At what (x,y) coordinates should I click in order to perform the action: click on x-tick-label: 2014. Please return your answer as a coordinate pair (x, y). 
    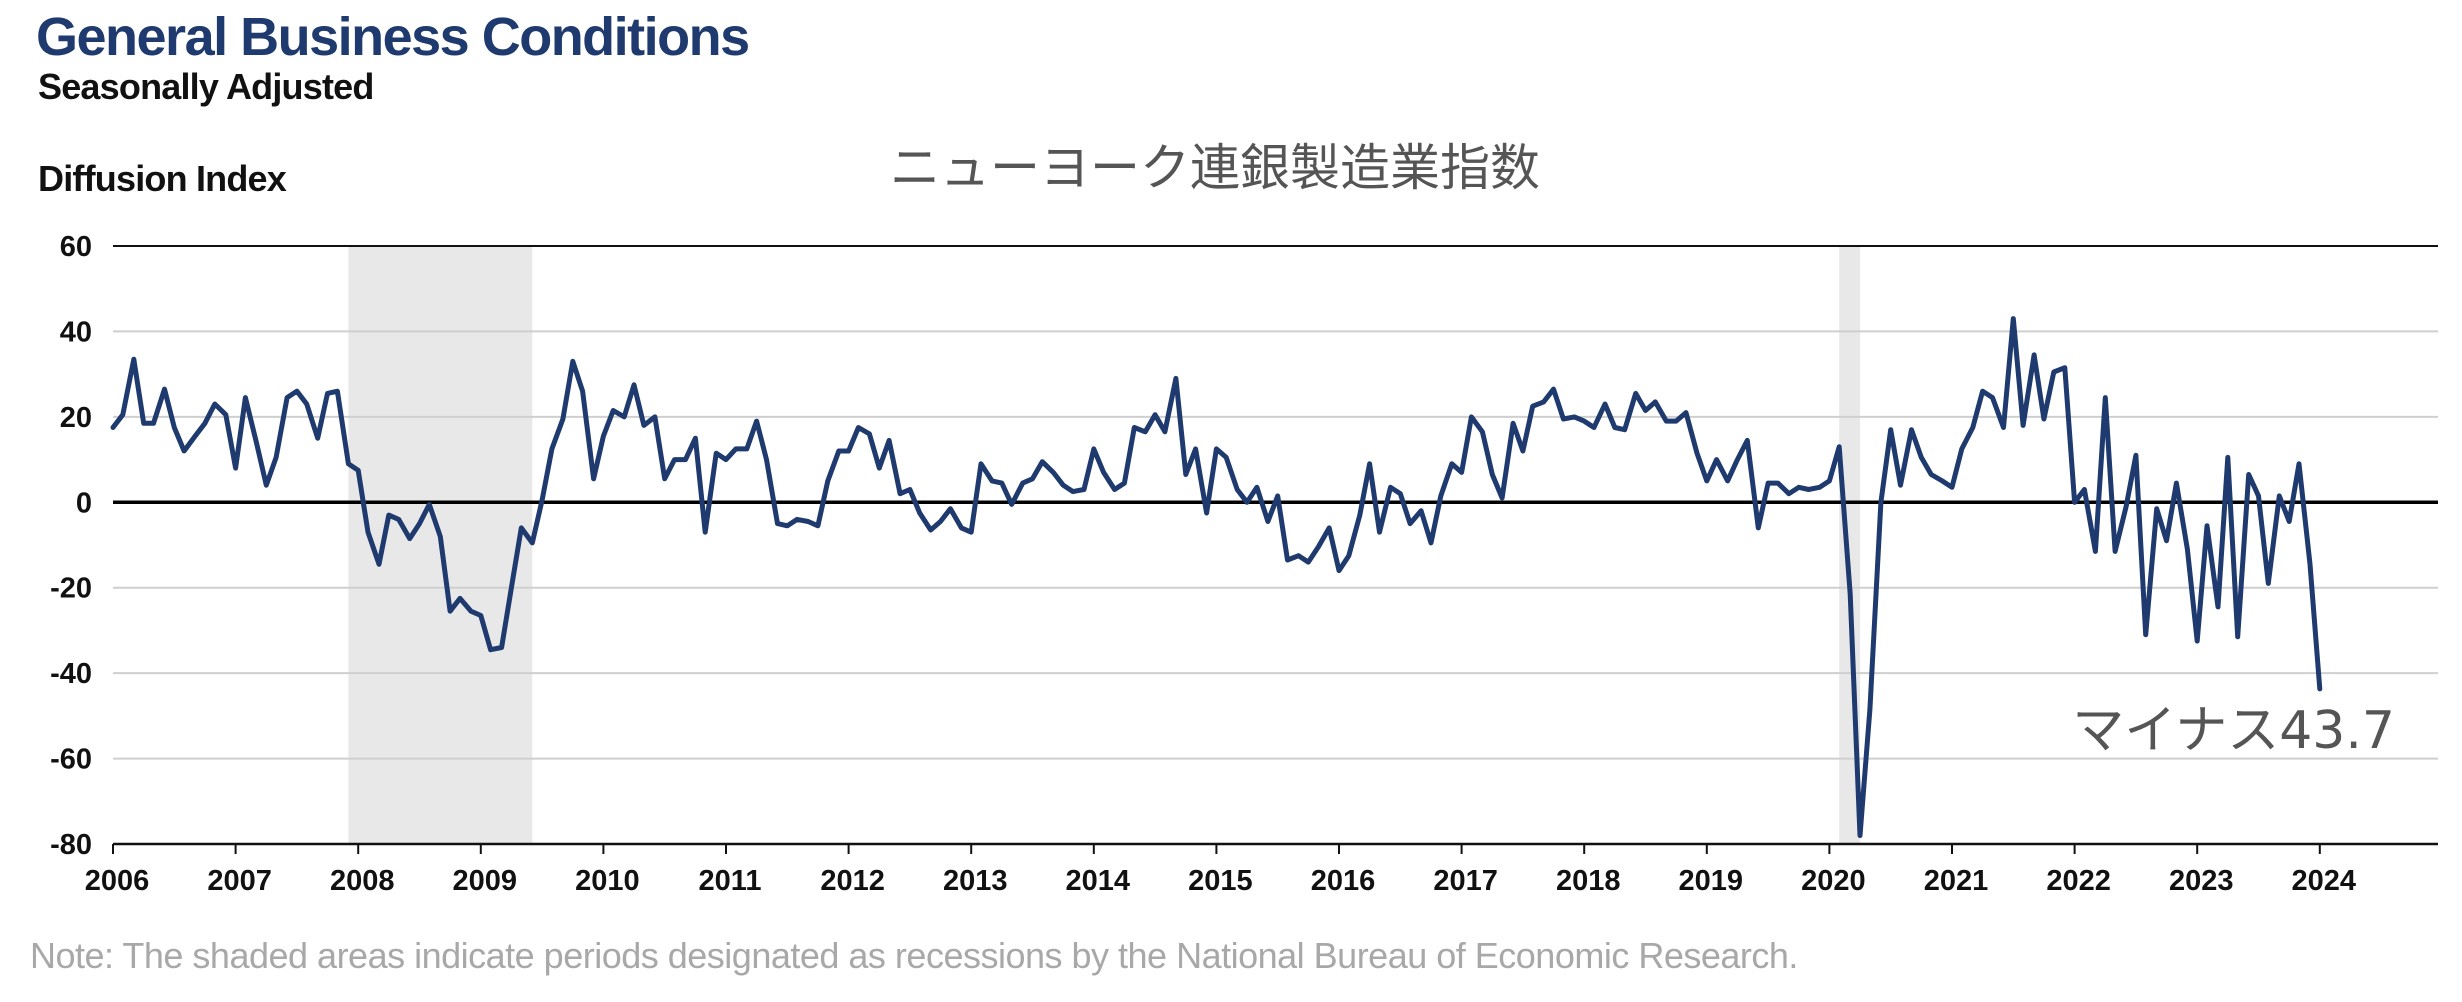
    Looking at the image, I should click on (1098, 881).